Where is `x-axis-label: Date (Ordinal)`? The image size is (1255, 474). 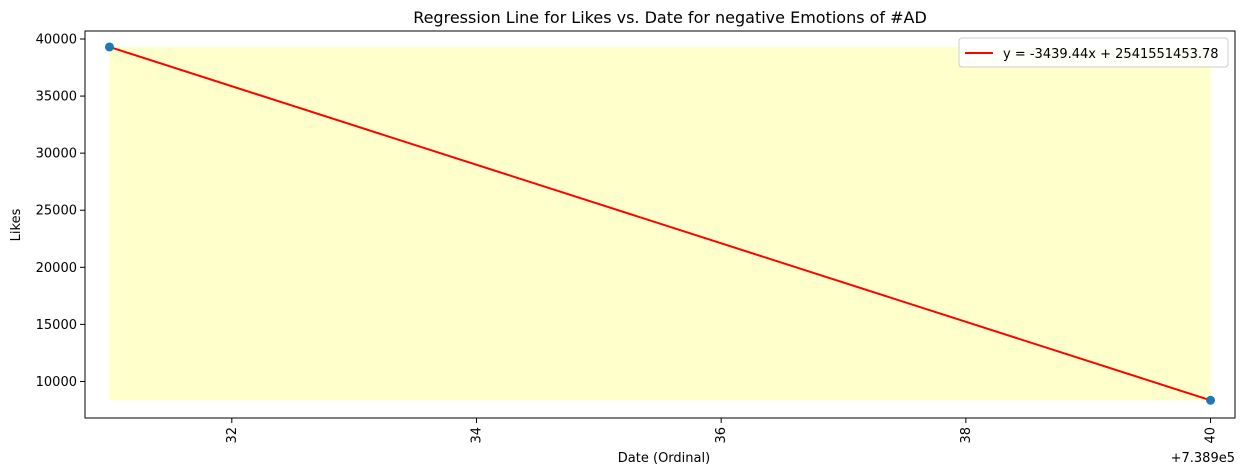 x-axis-label: Date (Ordinal) is located at coordinates (664, 458).